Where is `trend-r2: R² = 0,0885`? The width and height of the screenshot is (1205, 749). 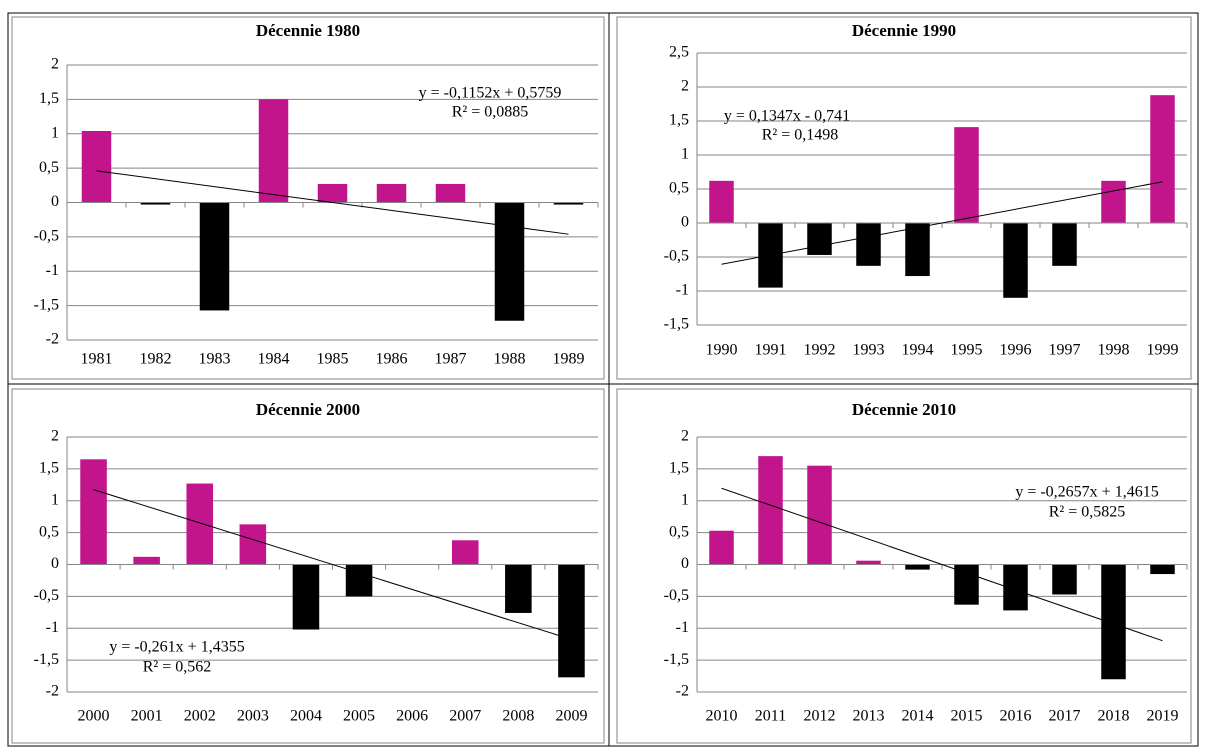
trend-r2: R² = 0,0885 is located at coordinates (490, 112).